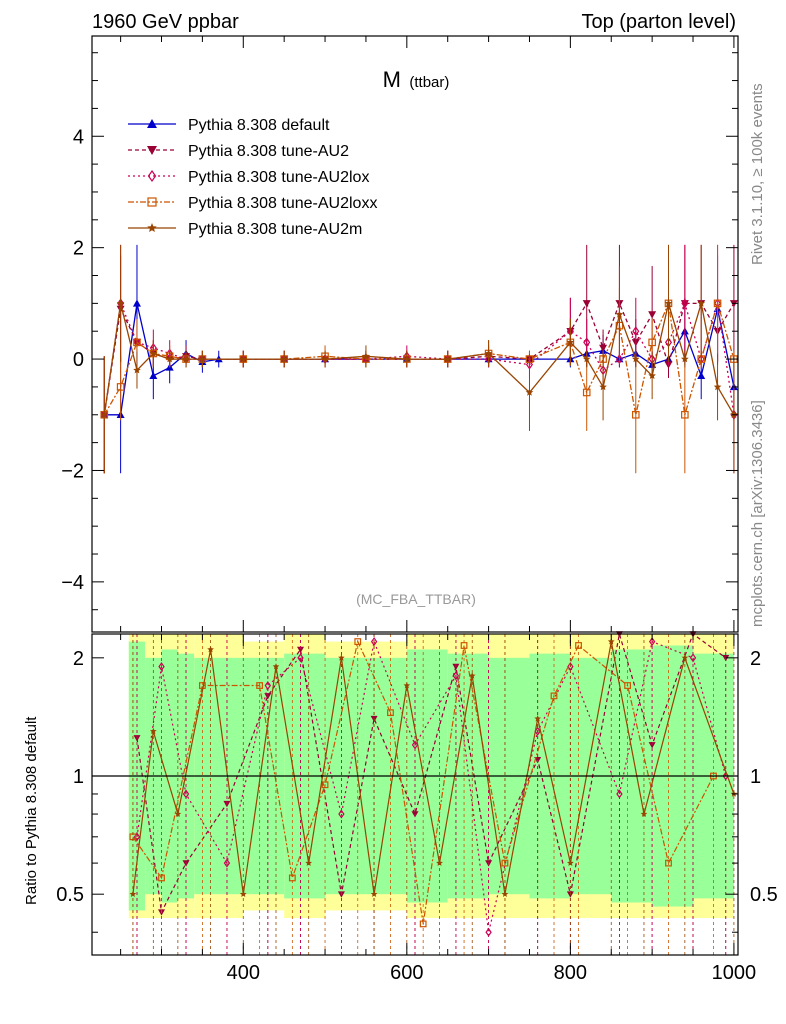  I want to click on legend-label: Pythia 8.308 default, so click(259, 125).